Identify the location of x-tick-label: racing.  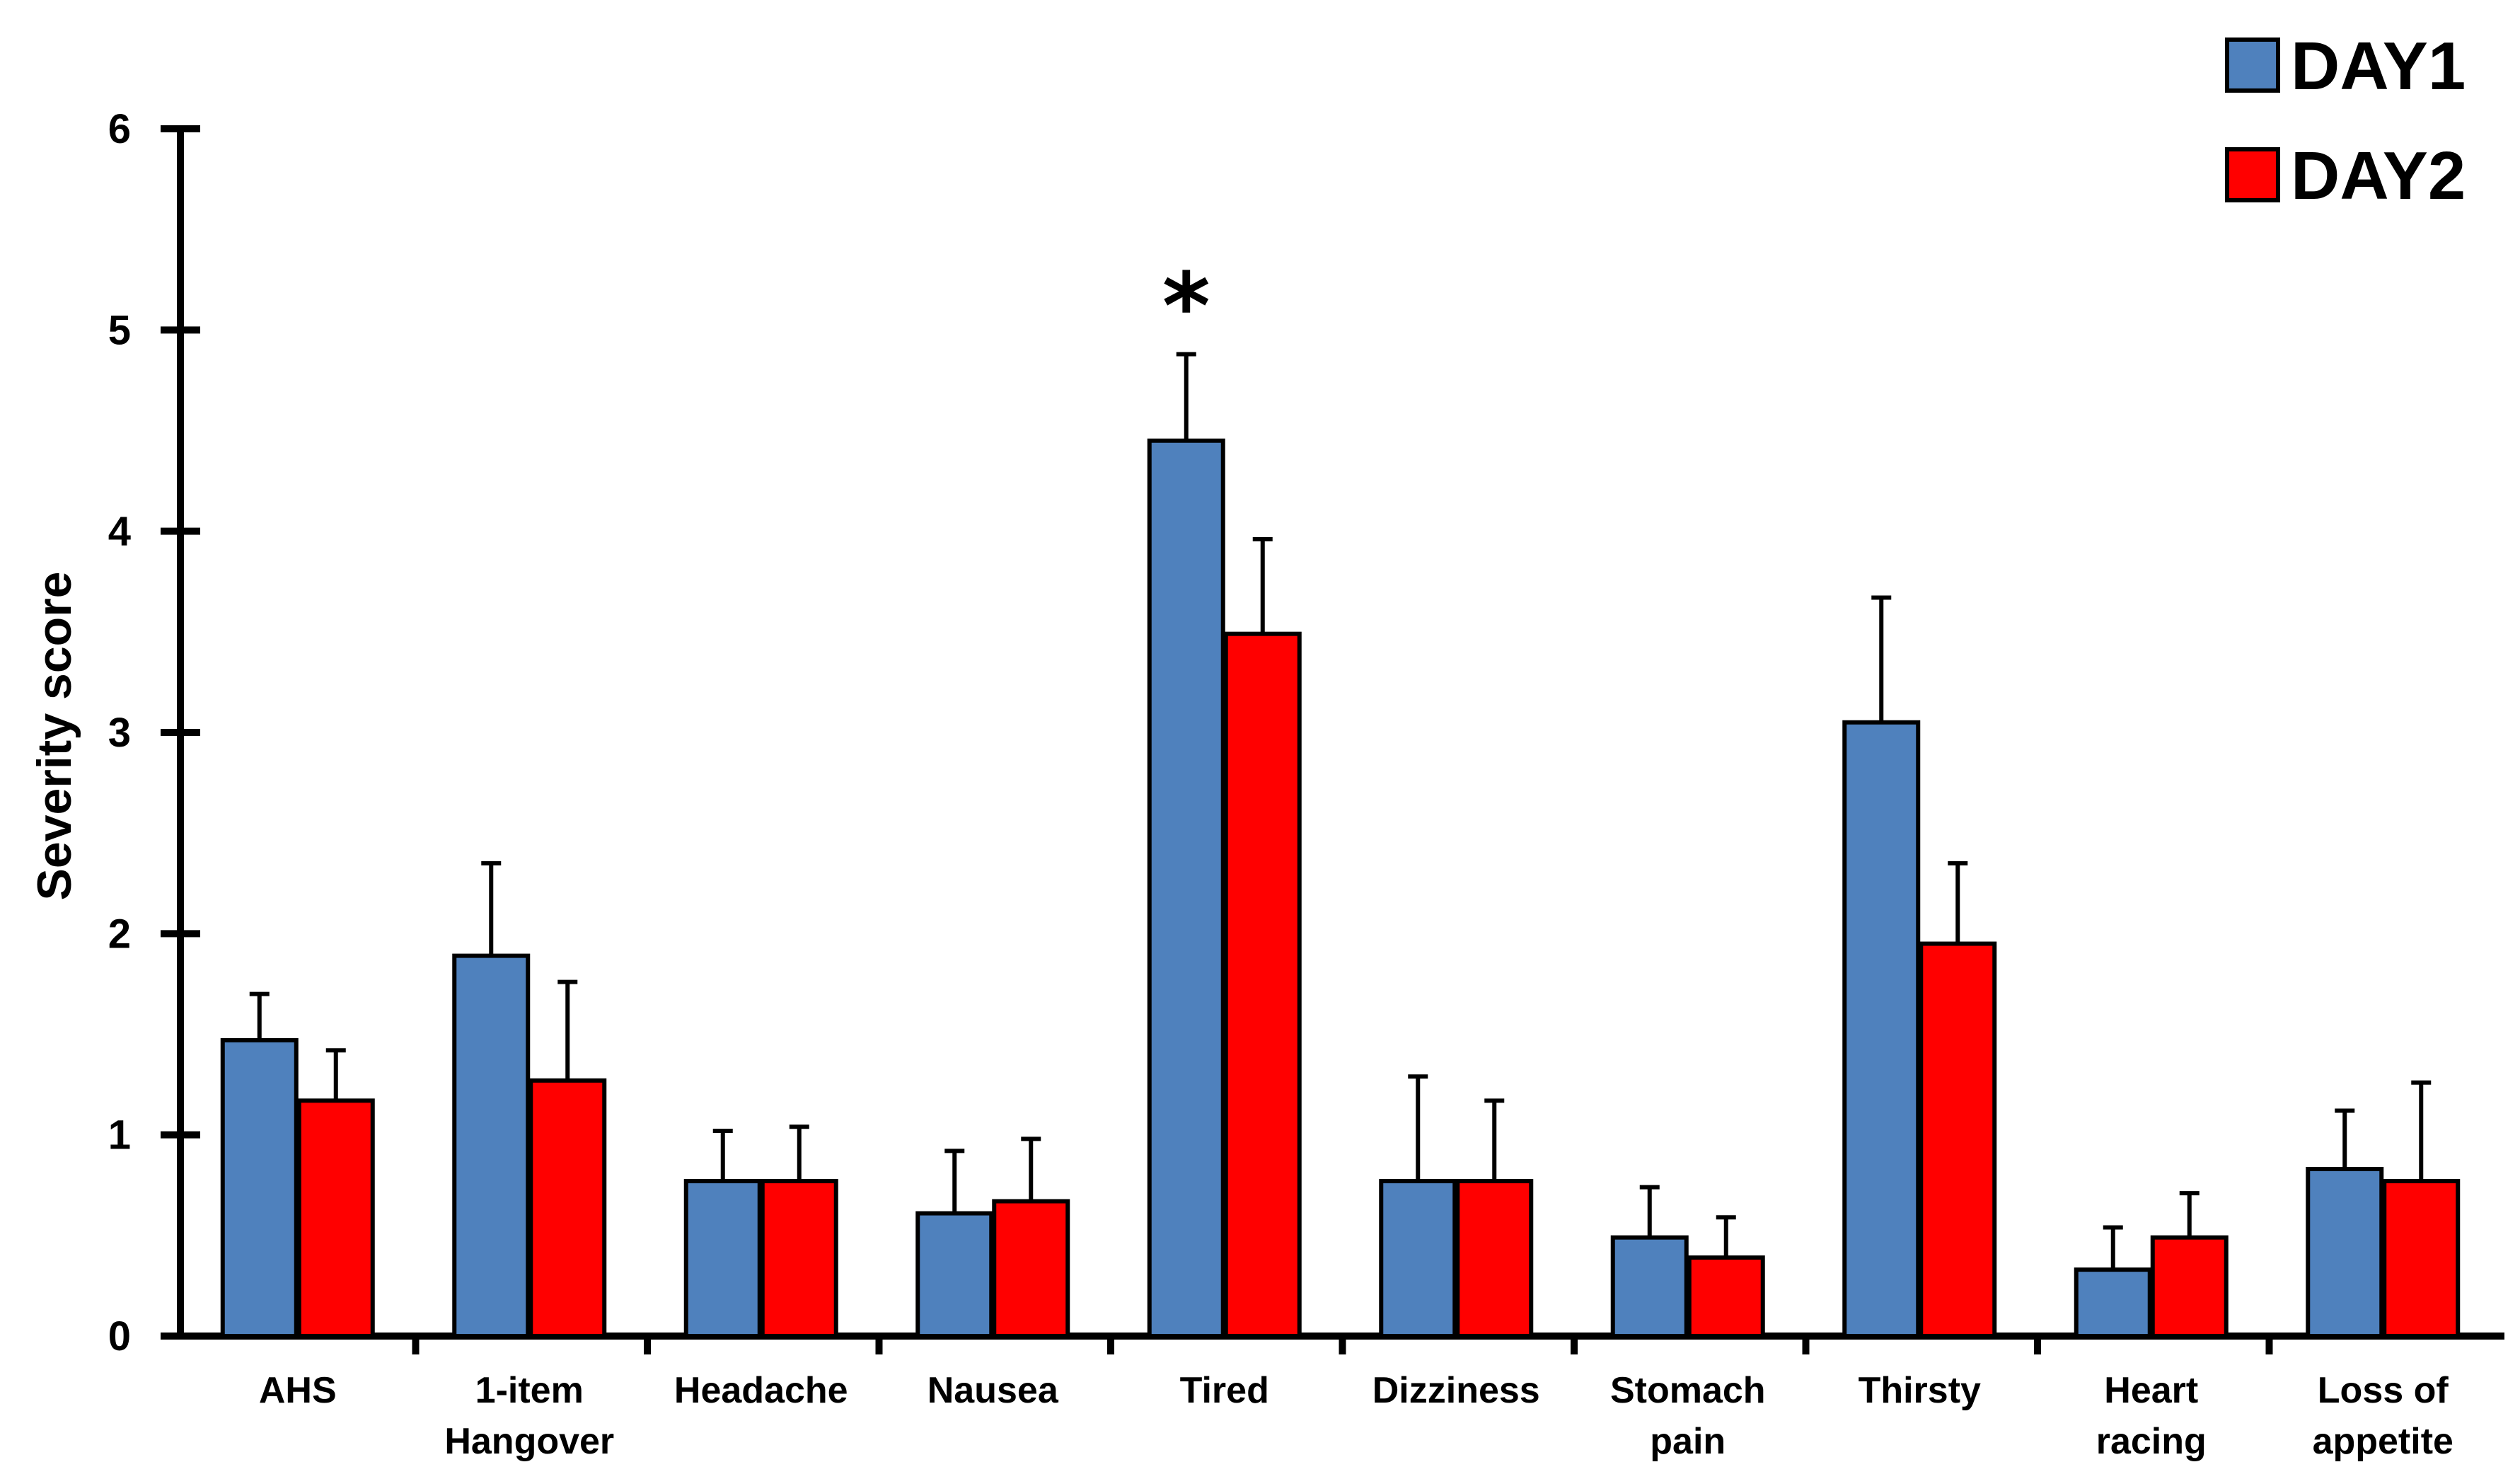
(2152, 1442).